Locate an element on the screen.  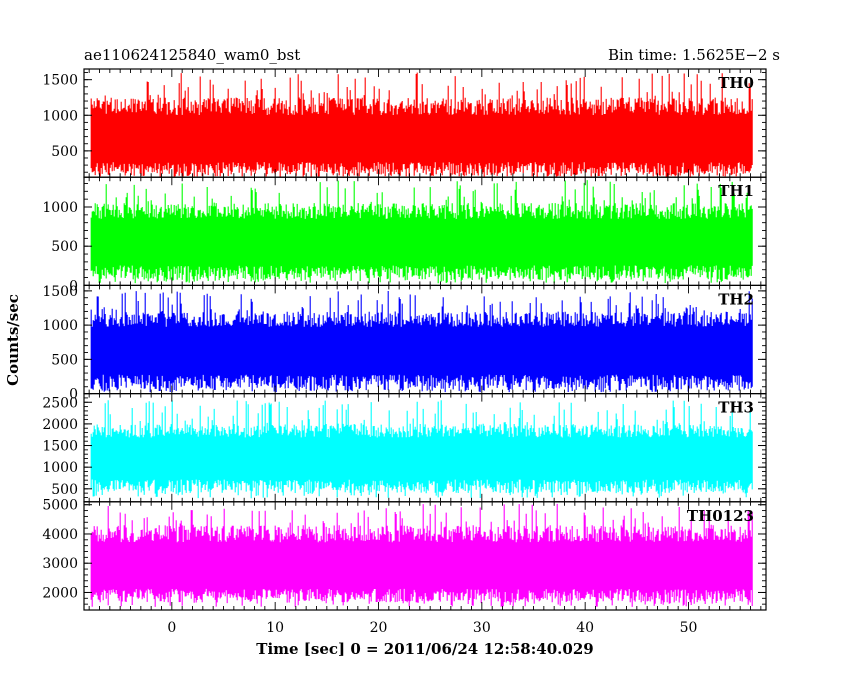
x-tick-label: 0 is located at coordinates (171, 628).